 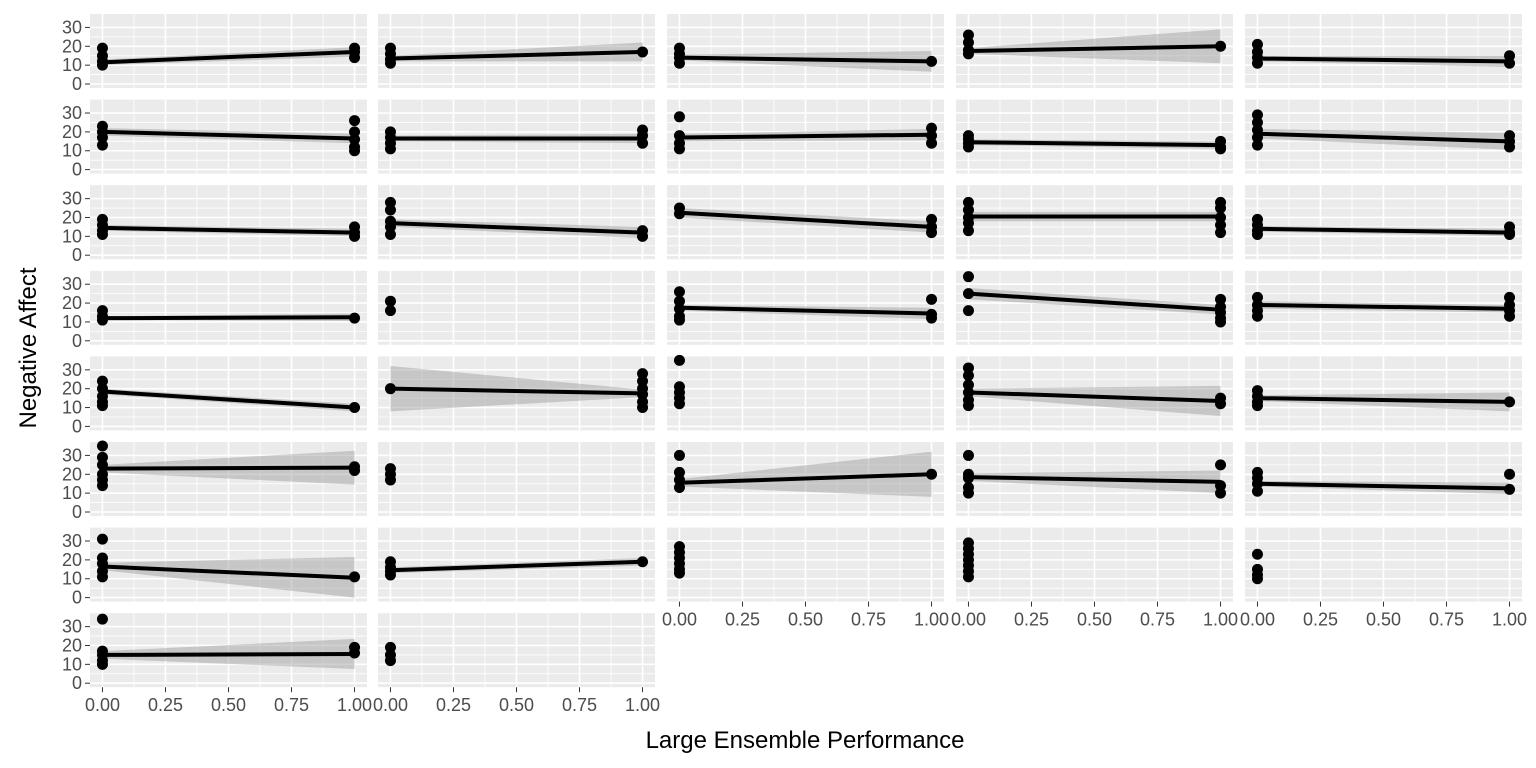 I want to click on x-tick-label: 0.25, so click(x=1031, y=620).